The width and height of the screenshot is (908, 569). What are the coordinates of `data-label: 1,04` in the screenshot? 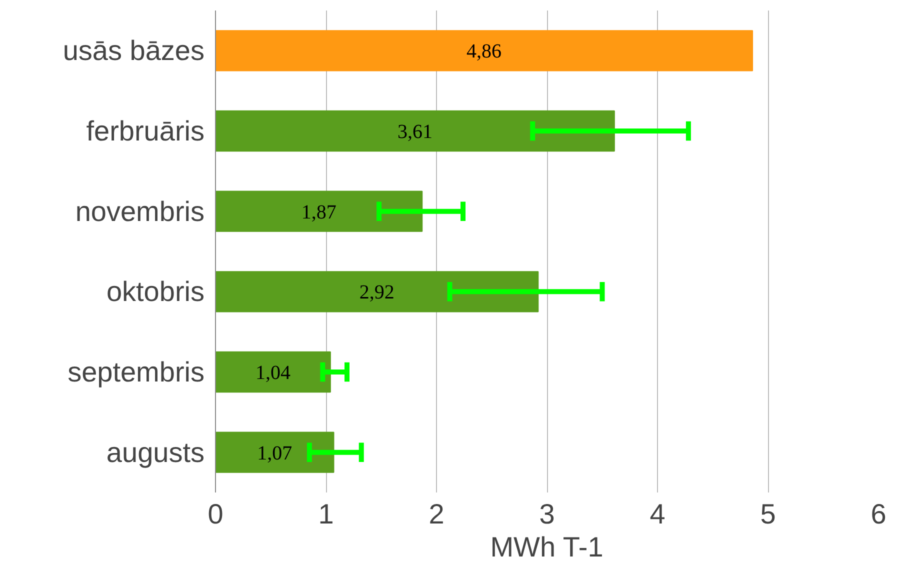 It's located at (272, 373).